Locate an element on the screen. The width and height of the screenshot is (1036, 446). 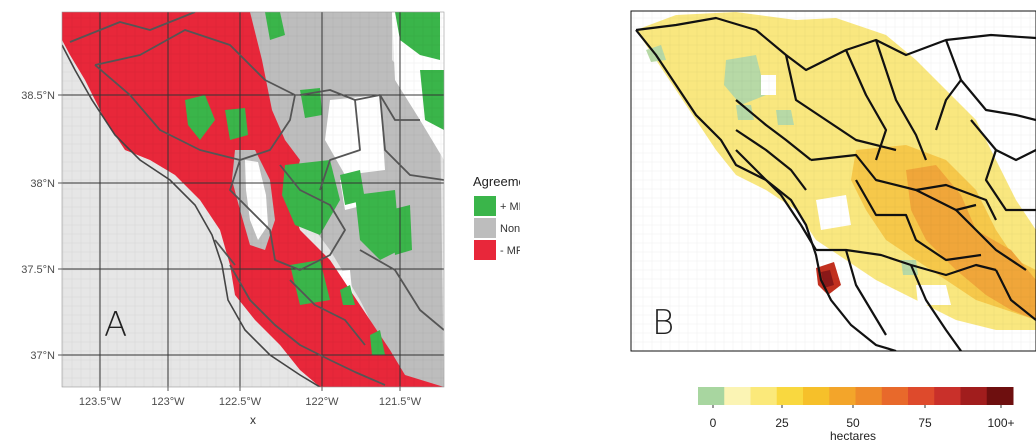
lon-tick-label: 123°W is located at coordinates (168, 402).